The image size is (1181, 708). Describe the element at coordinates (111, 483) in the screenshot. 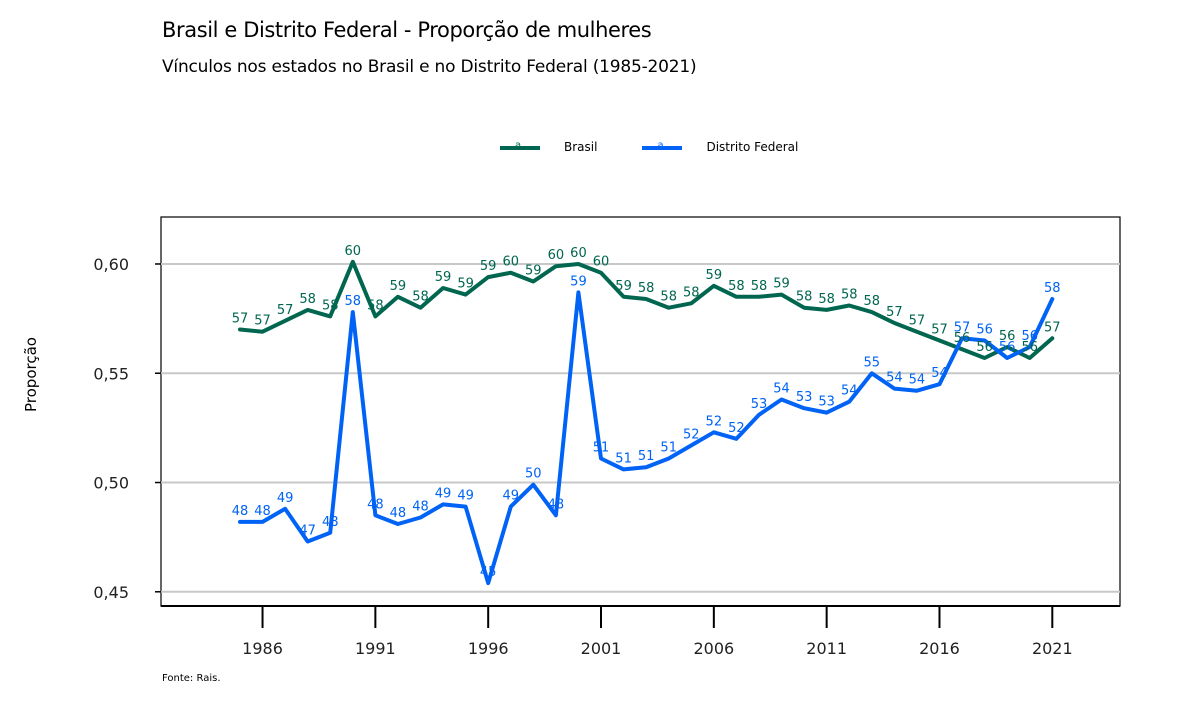

I see `y-tick-label: 0,50` at that location.